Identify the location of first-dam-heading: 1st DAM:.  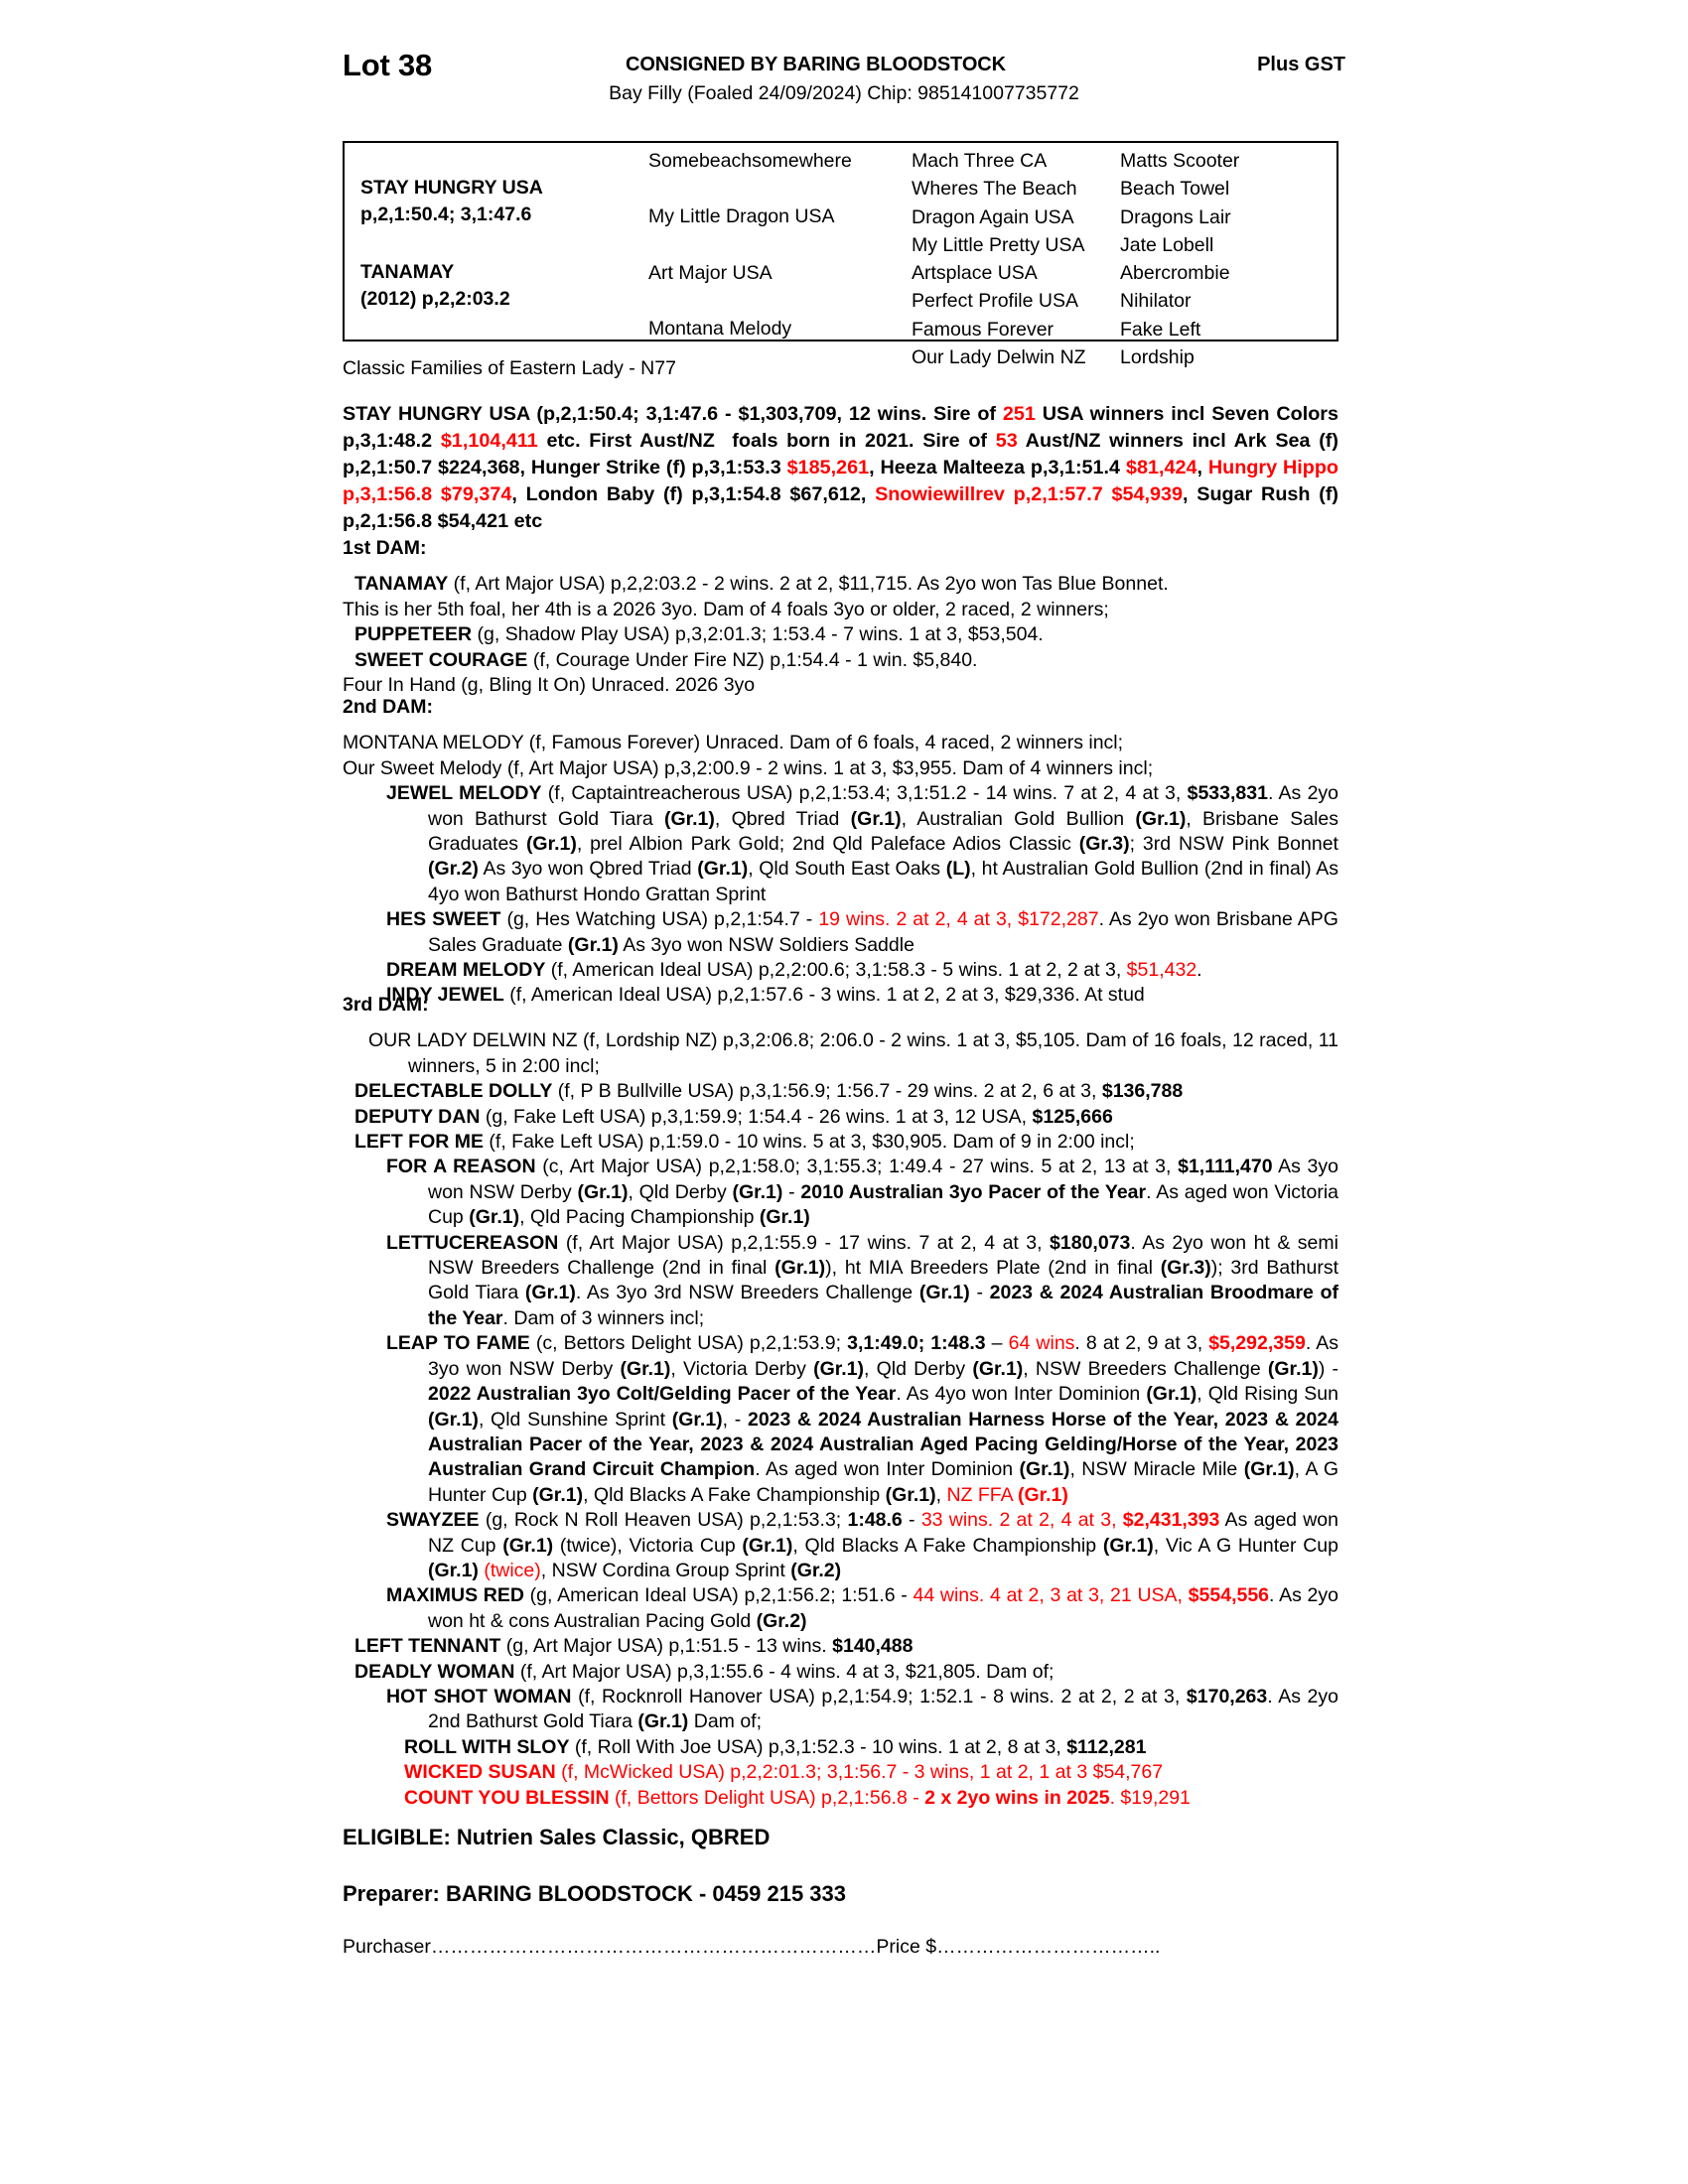
(385, 548).